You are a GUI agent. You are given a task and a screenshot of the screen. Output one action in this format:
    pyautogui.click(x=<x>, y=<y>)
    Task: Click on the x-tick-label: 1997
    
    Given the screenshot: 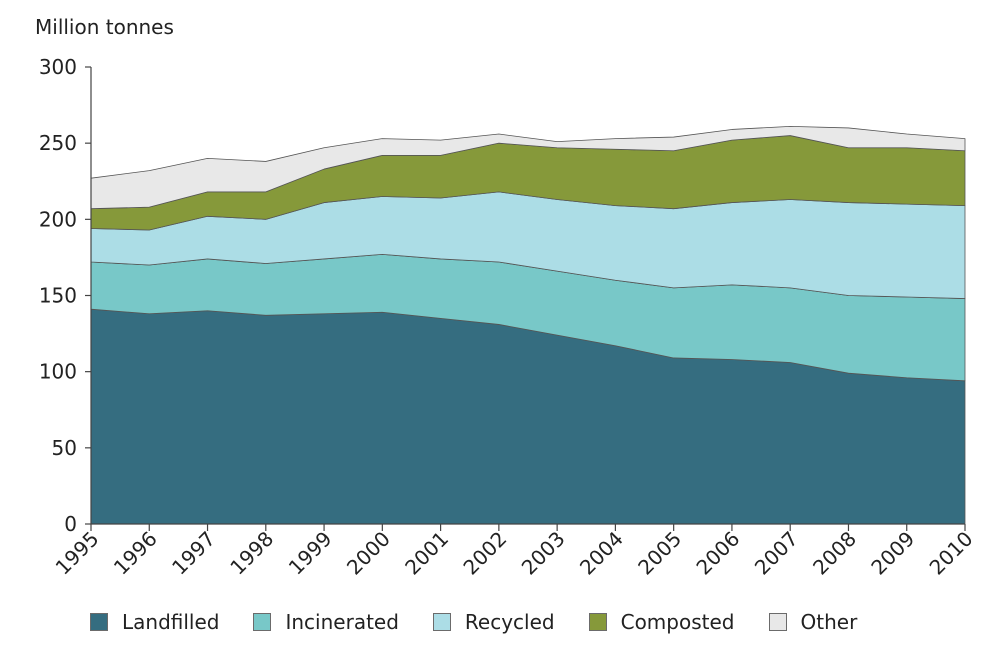 What is the action you would take?
    pyautogui.click(x=193, y=553)
    